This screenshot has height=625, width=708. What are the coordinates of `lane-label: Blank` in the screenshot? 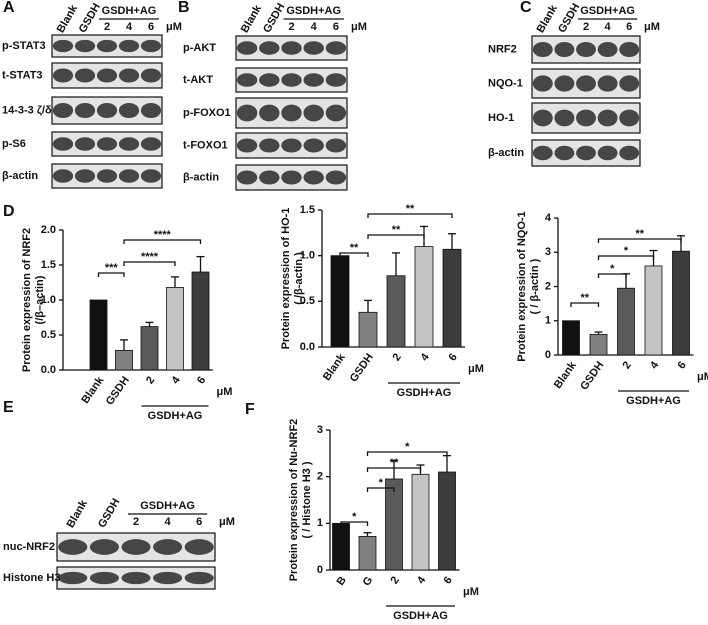 It's located at (252, 18).